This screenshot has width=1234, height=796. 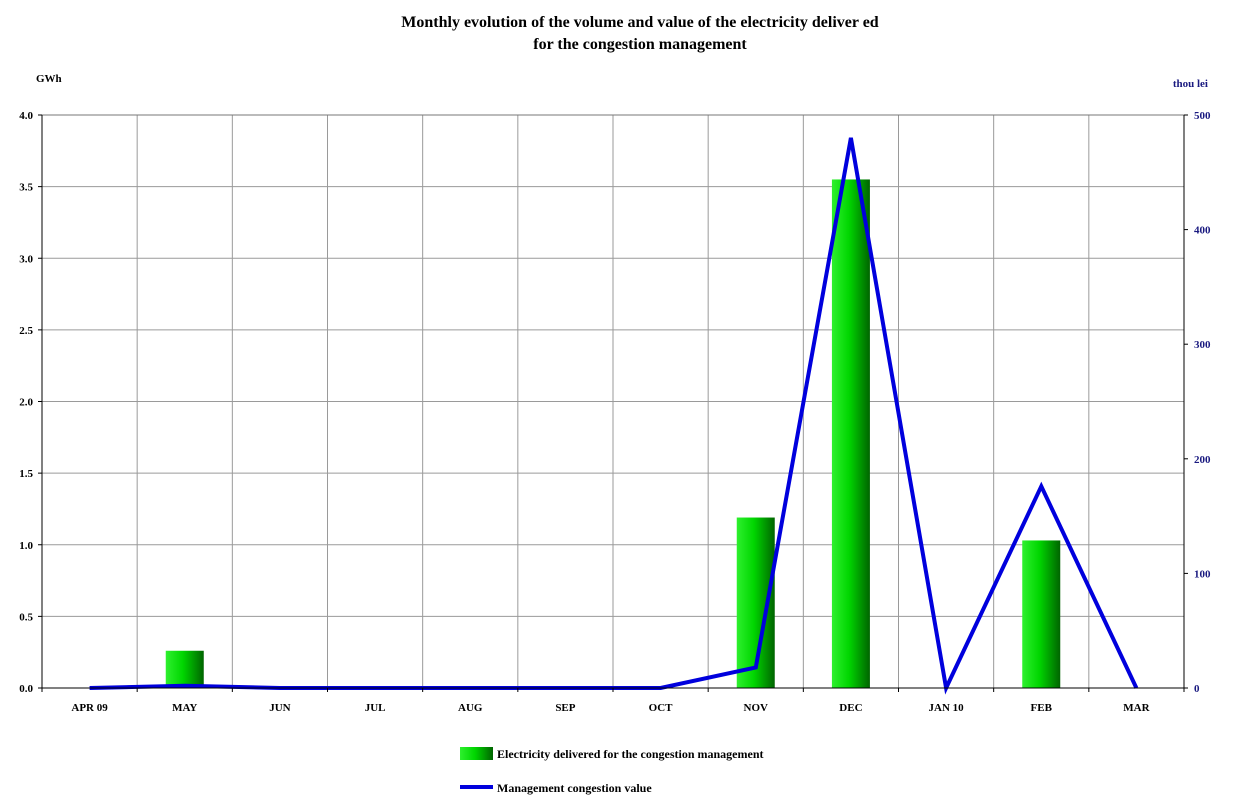 I want to click on left-tick-label: 4.0, so click(x=26, y=116).